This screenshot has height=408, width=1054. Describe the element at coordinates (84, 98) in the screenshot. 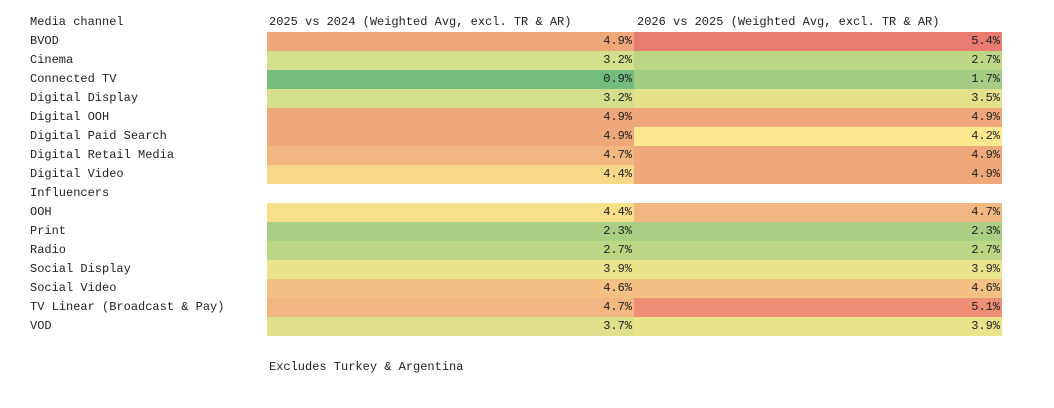

I see `row-label: Digital Display` at that location.